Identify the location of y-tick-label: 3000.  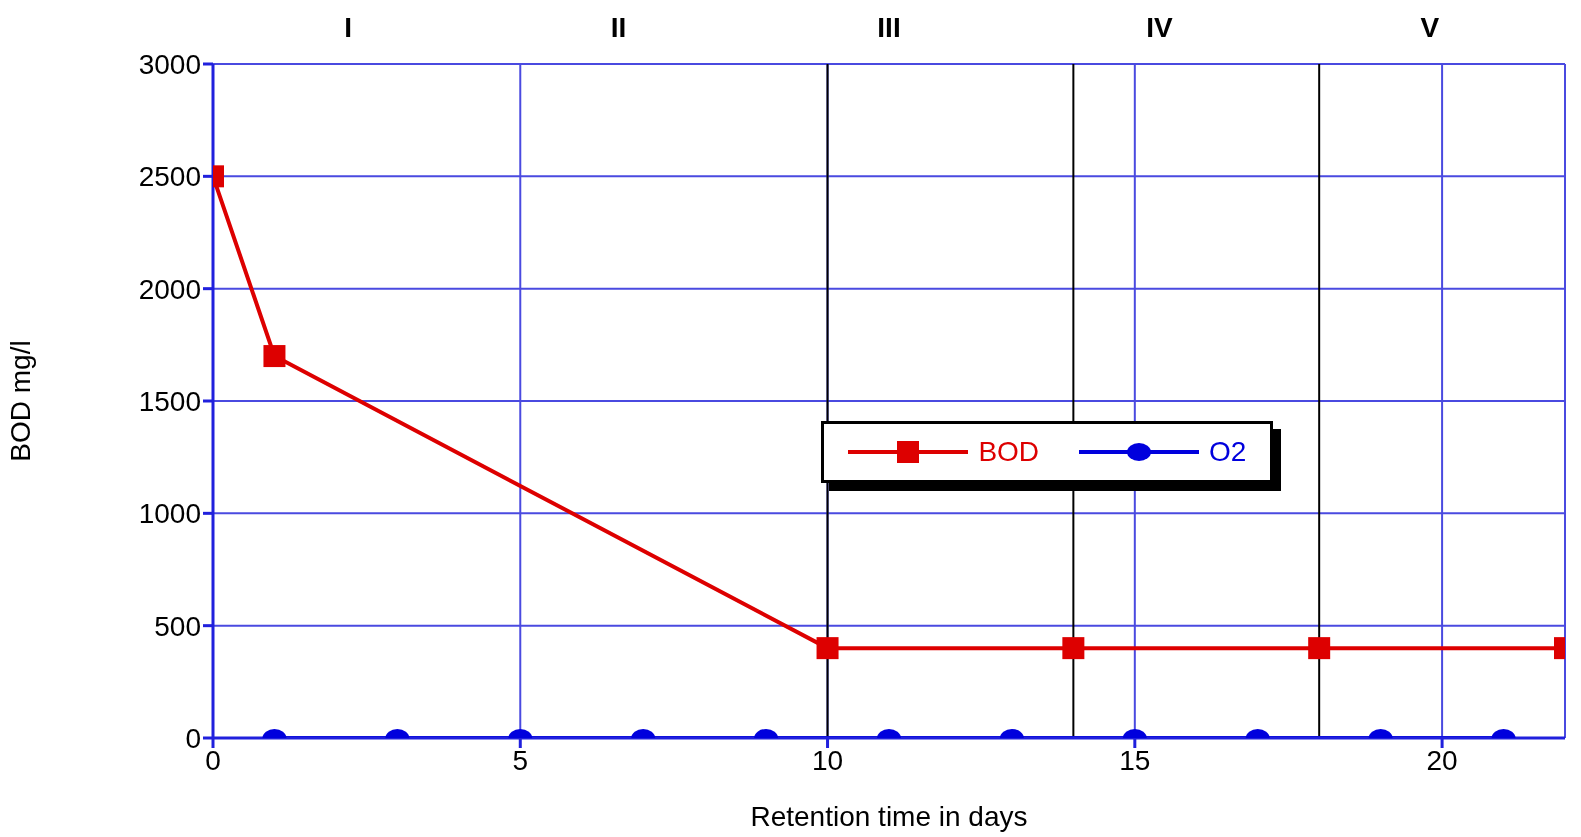
(169, 64).